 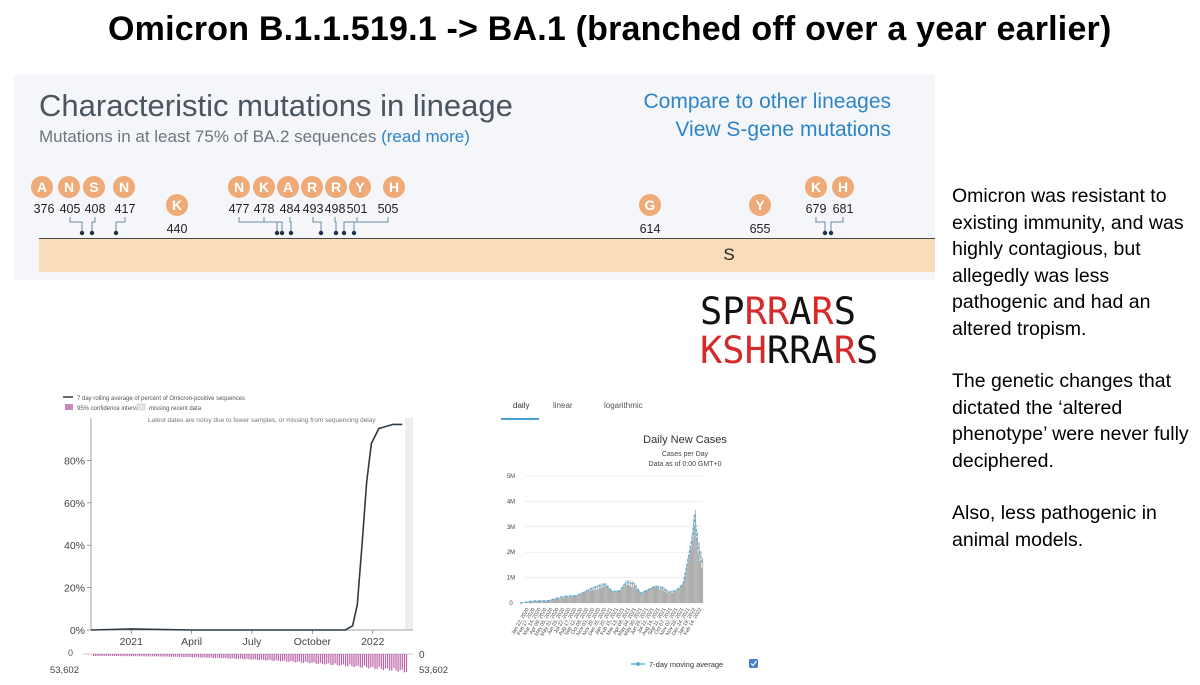 What do you see at coordinates (711, 350) in the screenshot?
I see `aa-letter: K` at bounding box center [711, 350].